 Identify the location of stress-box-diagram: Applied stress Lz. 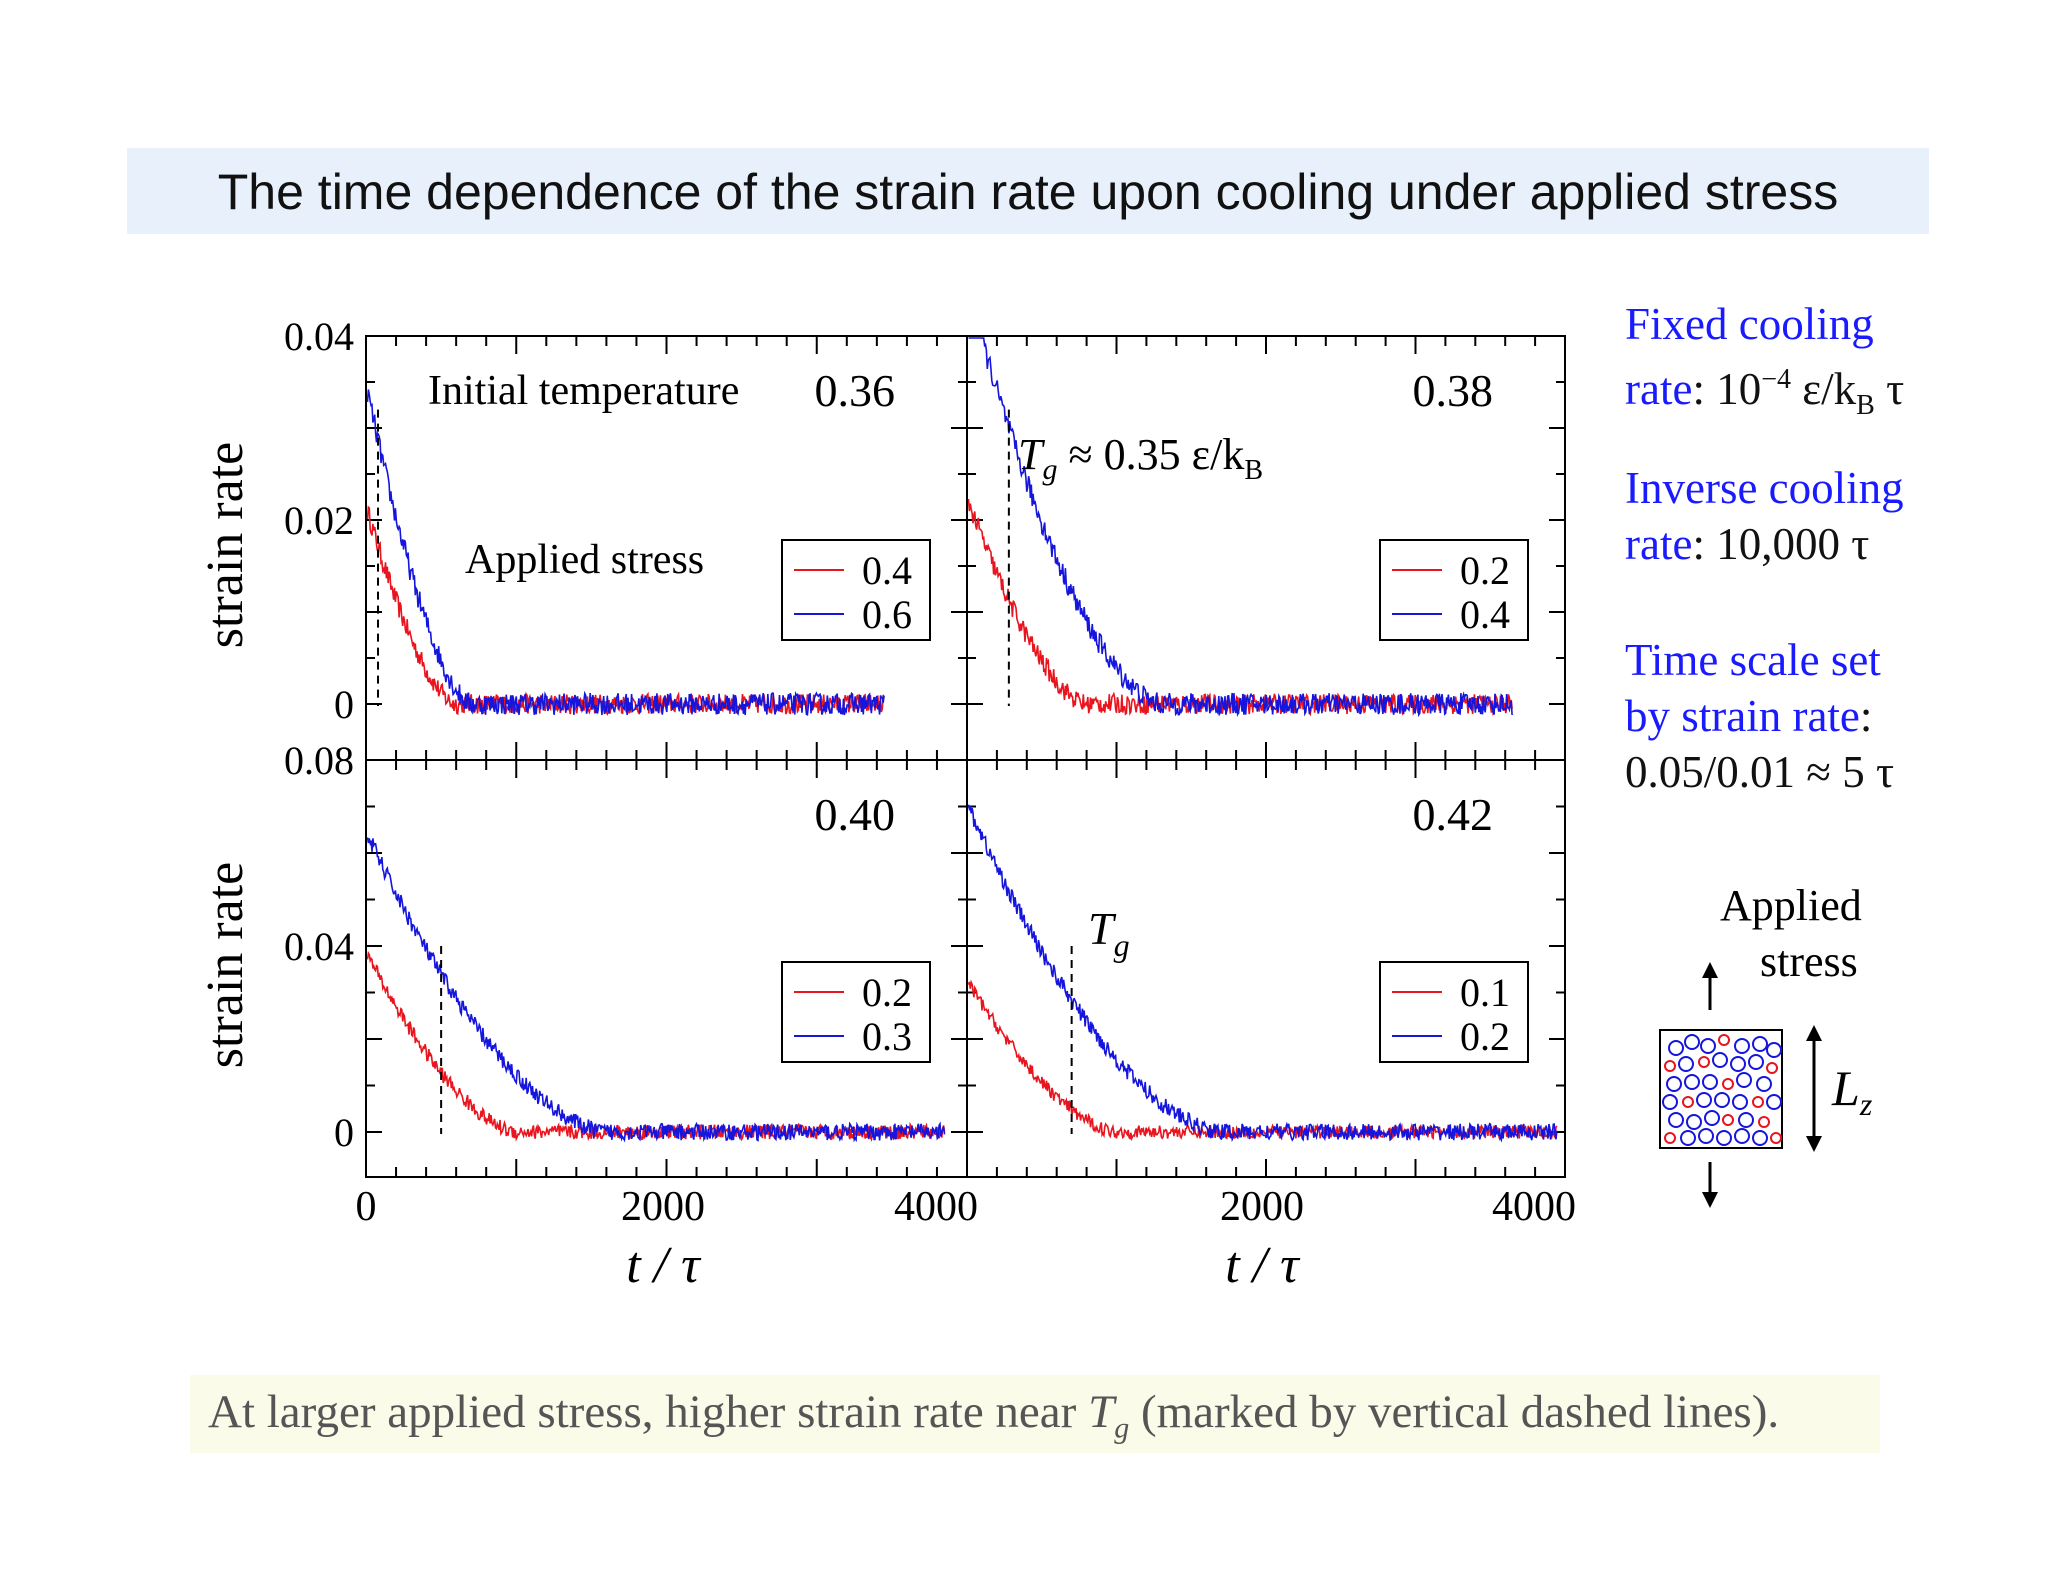
(1766, 1044).